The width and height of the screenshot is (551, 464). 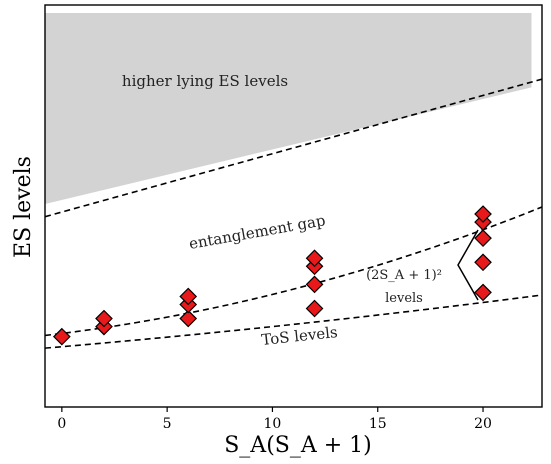 What do you see at coordinates (205, 81) in the screenshot?
I see `annotation-higher-levels: higher lying ES levels` at bounding box center [205, 81].